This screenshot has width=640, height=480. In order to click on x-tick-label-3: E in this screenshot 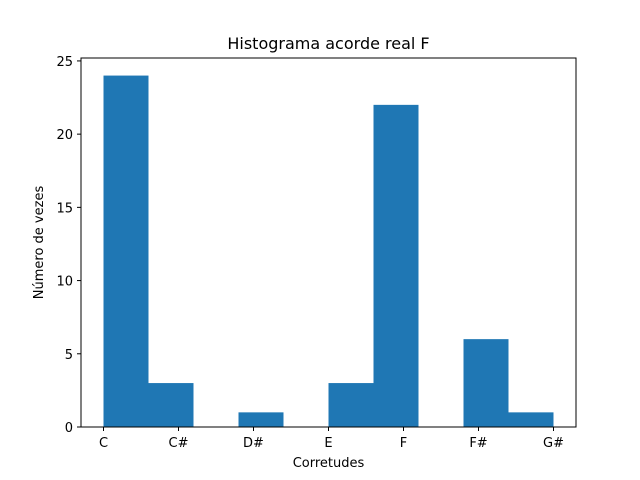, I will do `click(328, 443)`.